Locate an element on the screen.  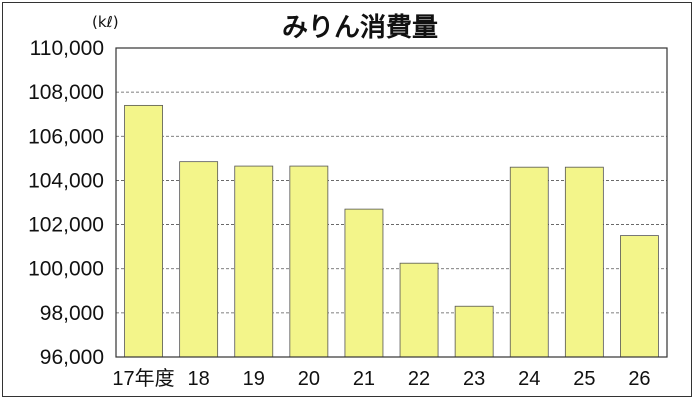
x-tick-label: 19 is located at coordinates (254, 379).